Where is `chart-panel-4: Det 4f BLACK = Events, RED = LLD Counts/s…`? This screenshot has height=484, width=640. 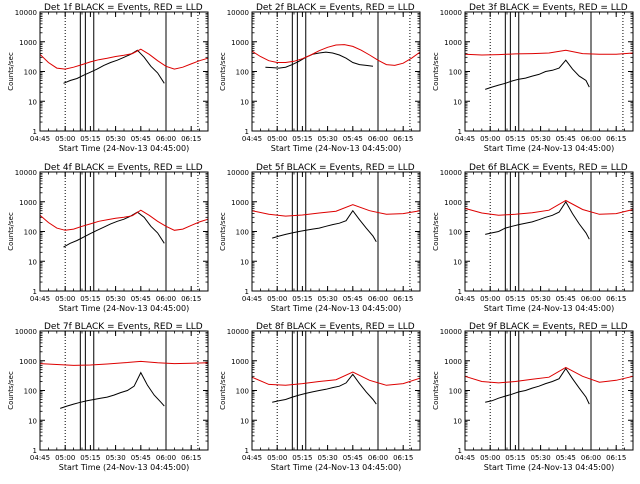
chart-panel-4: Det 4f BLACK = Events, RED = LLD Counts/s… is located at coordinates (108, 238).